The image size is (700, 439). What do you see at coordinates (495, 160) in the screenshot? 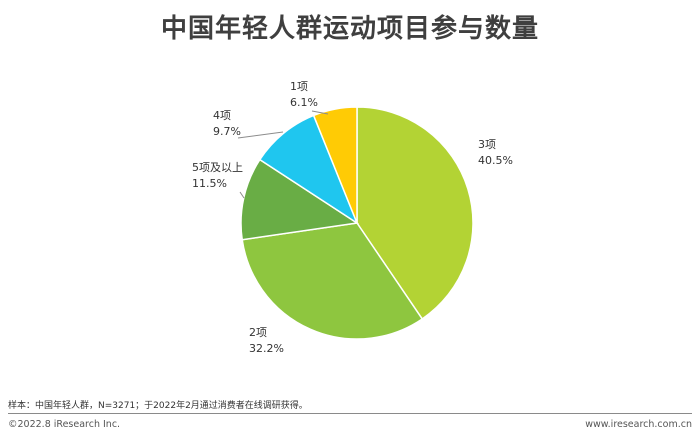
I see `slice-value-label: 40.5%` at bounding box center [495, 160].